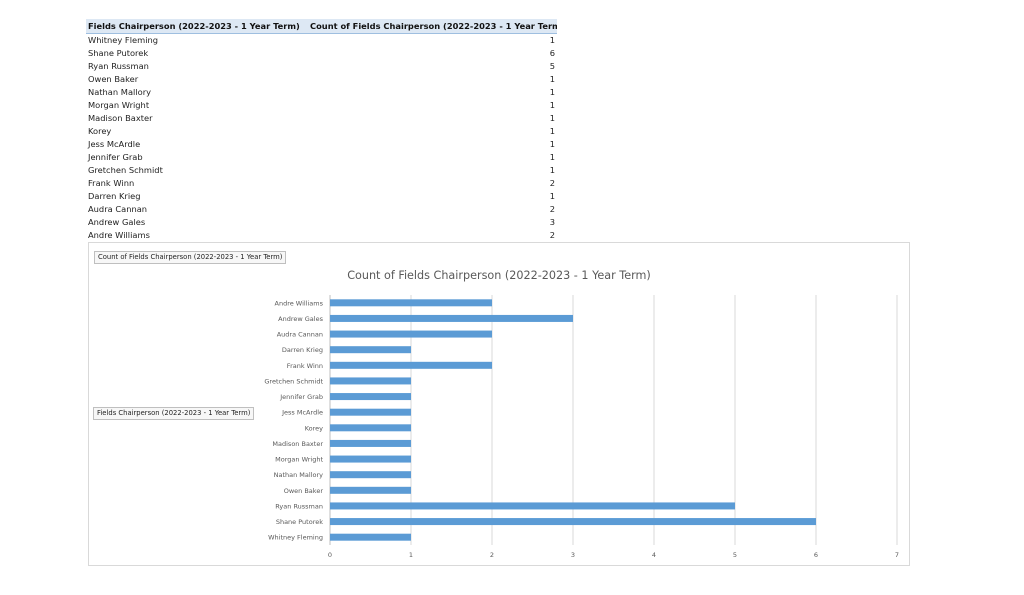 The height and width of the screenshot is (595, 1024). I want to click on x-tick-label: 0, so click(330, 555).